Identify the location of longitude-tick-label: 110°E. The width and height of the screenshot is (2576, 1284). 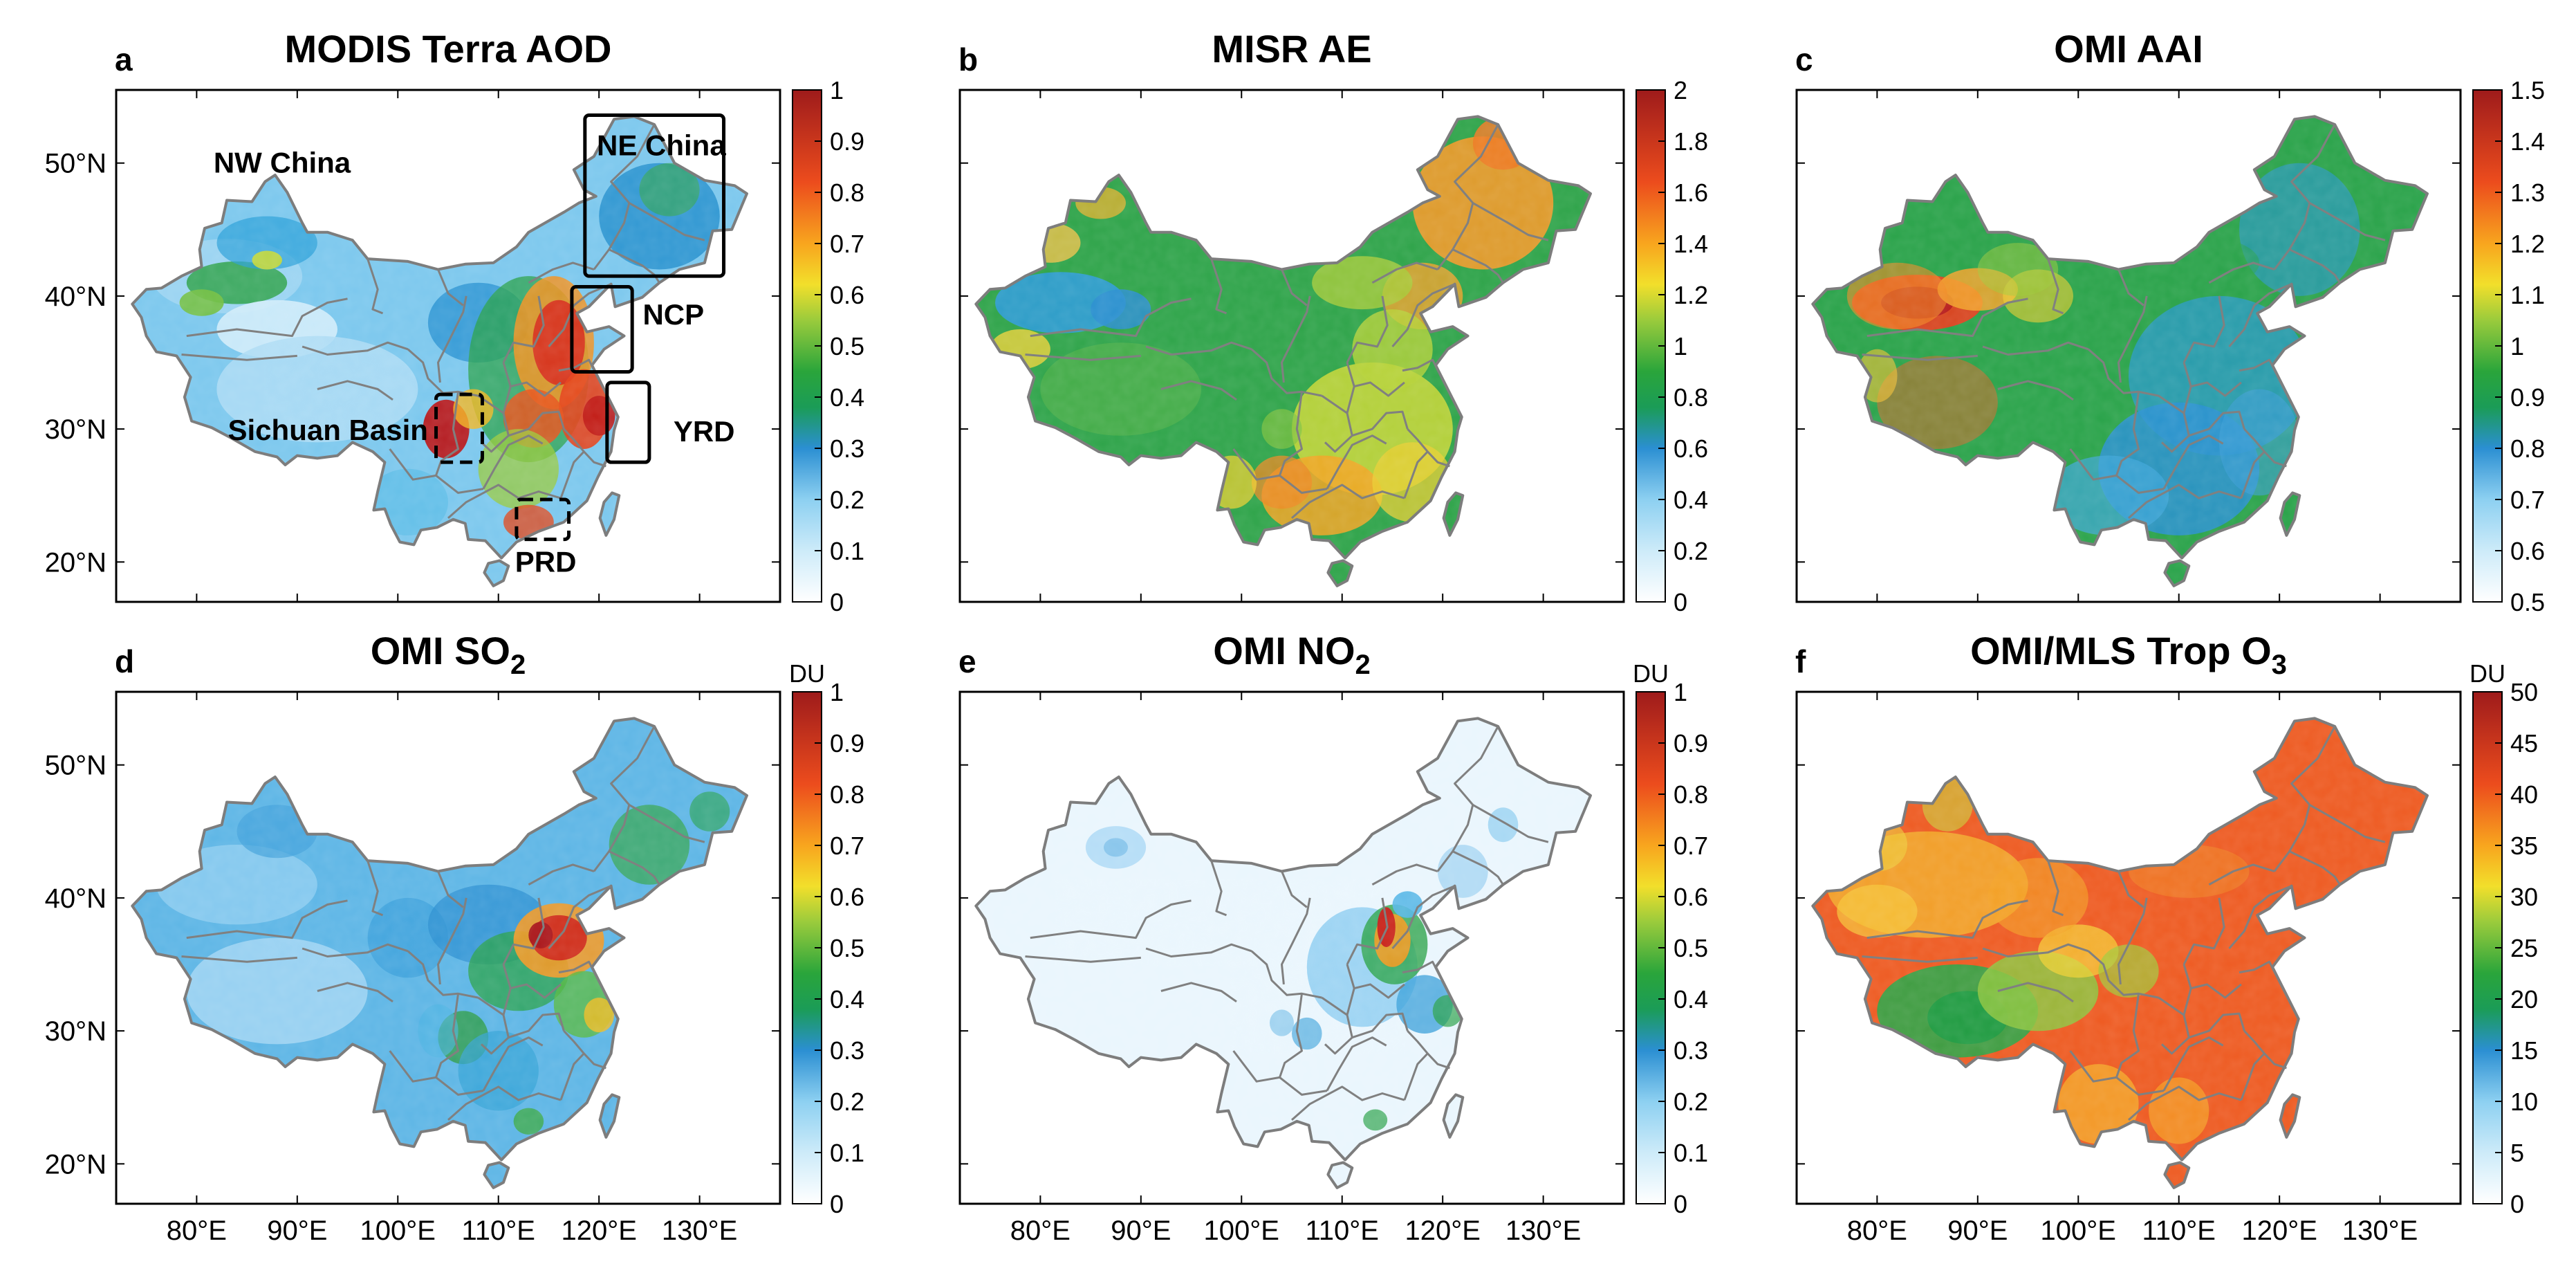
(1343, 1231).